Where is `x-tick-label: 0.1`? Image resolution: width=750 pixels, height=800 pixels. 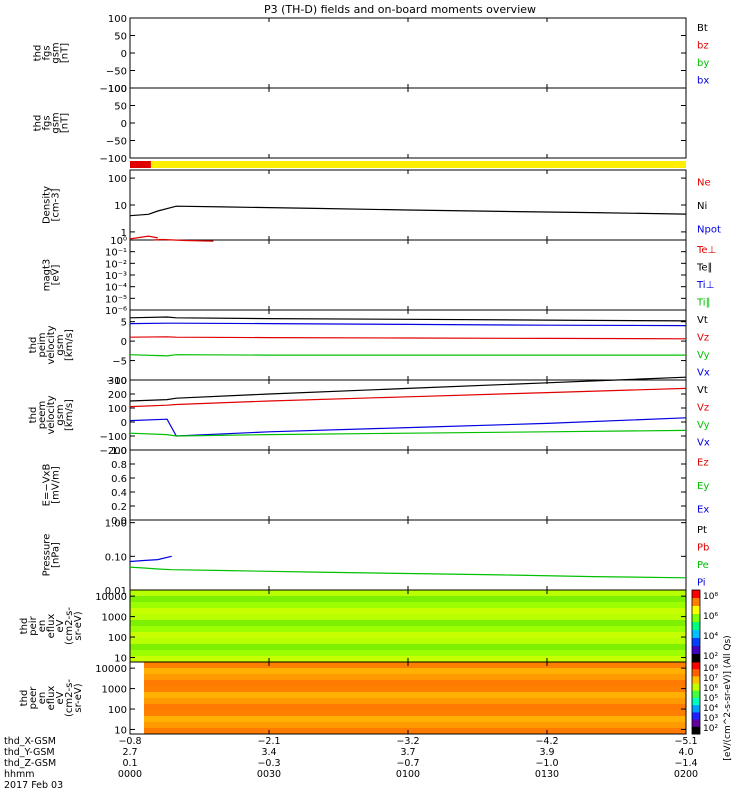 x-tick-label: 0.1 is located at coordinates (129, 763).